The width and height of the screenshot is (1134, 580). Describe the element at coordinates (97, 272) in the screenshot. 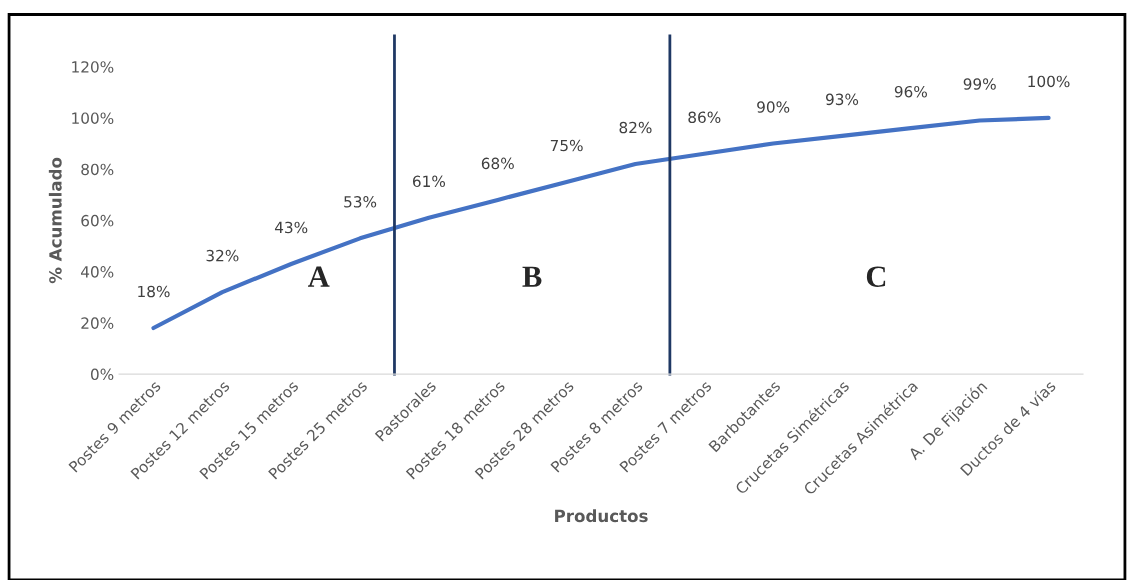

I see `y-tick-label: 40%` at that location.